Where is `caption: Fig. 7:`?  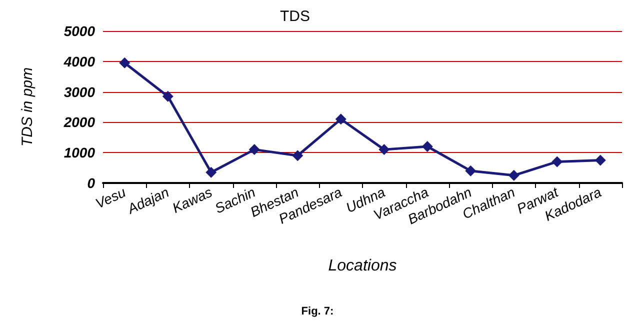 caption: Fig. 7: is located at coordinates (317, 312).